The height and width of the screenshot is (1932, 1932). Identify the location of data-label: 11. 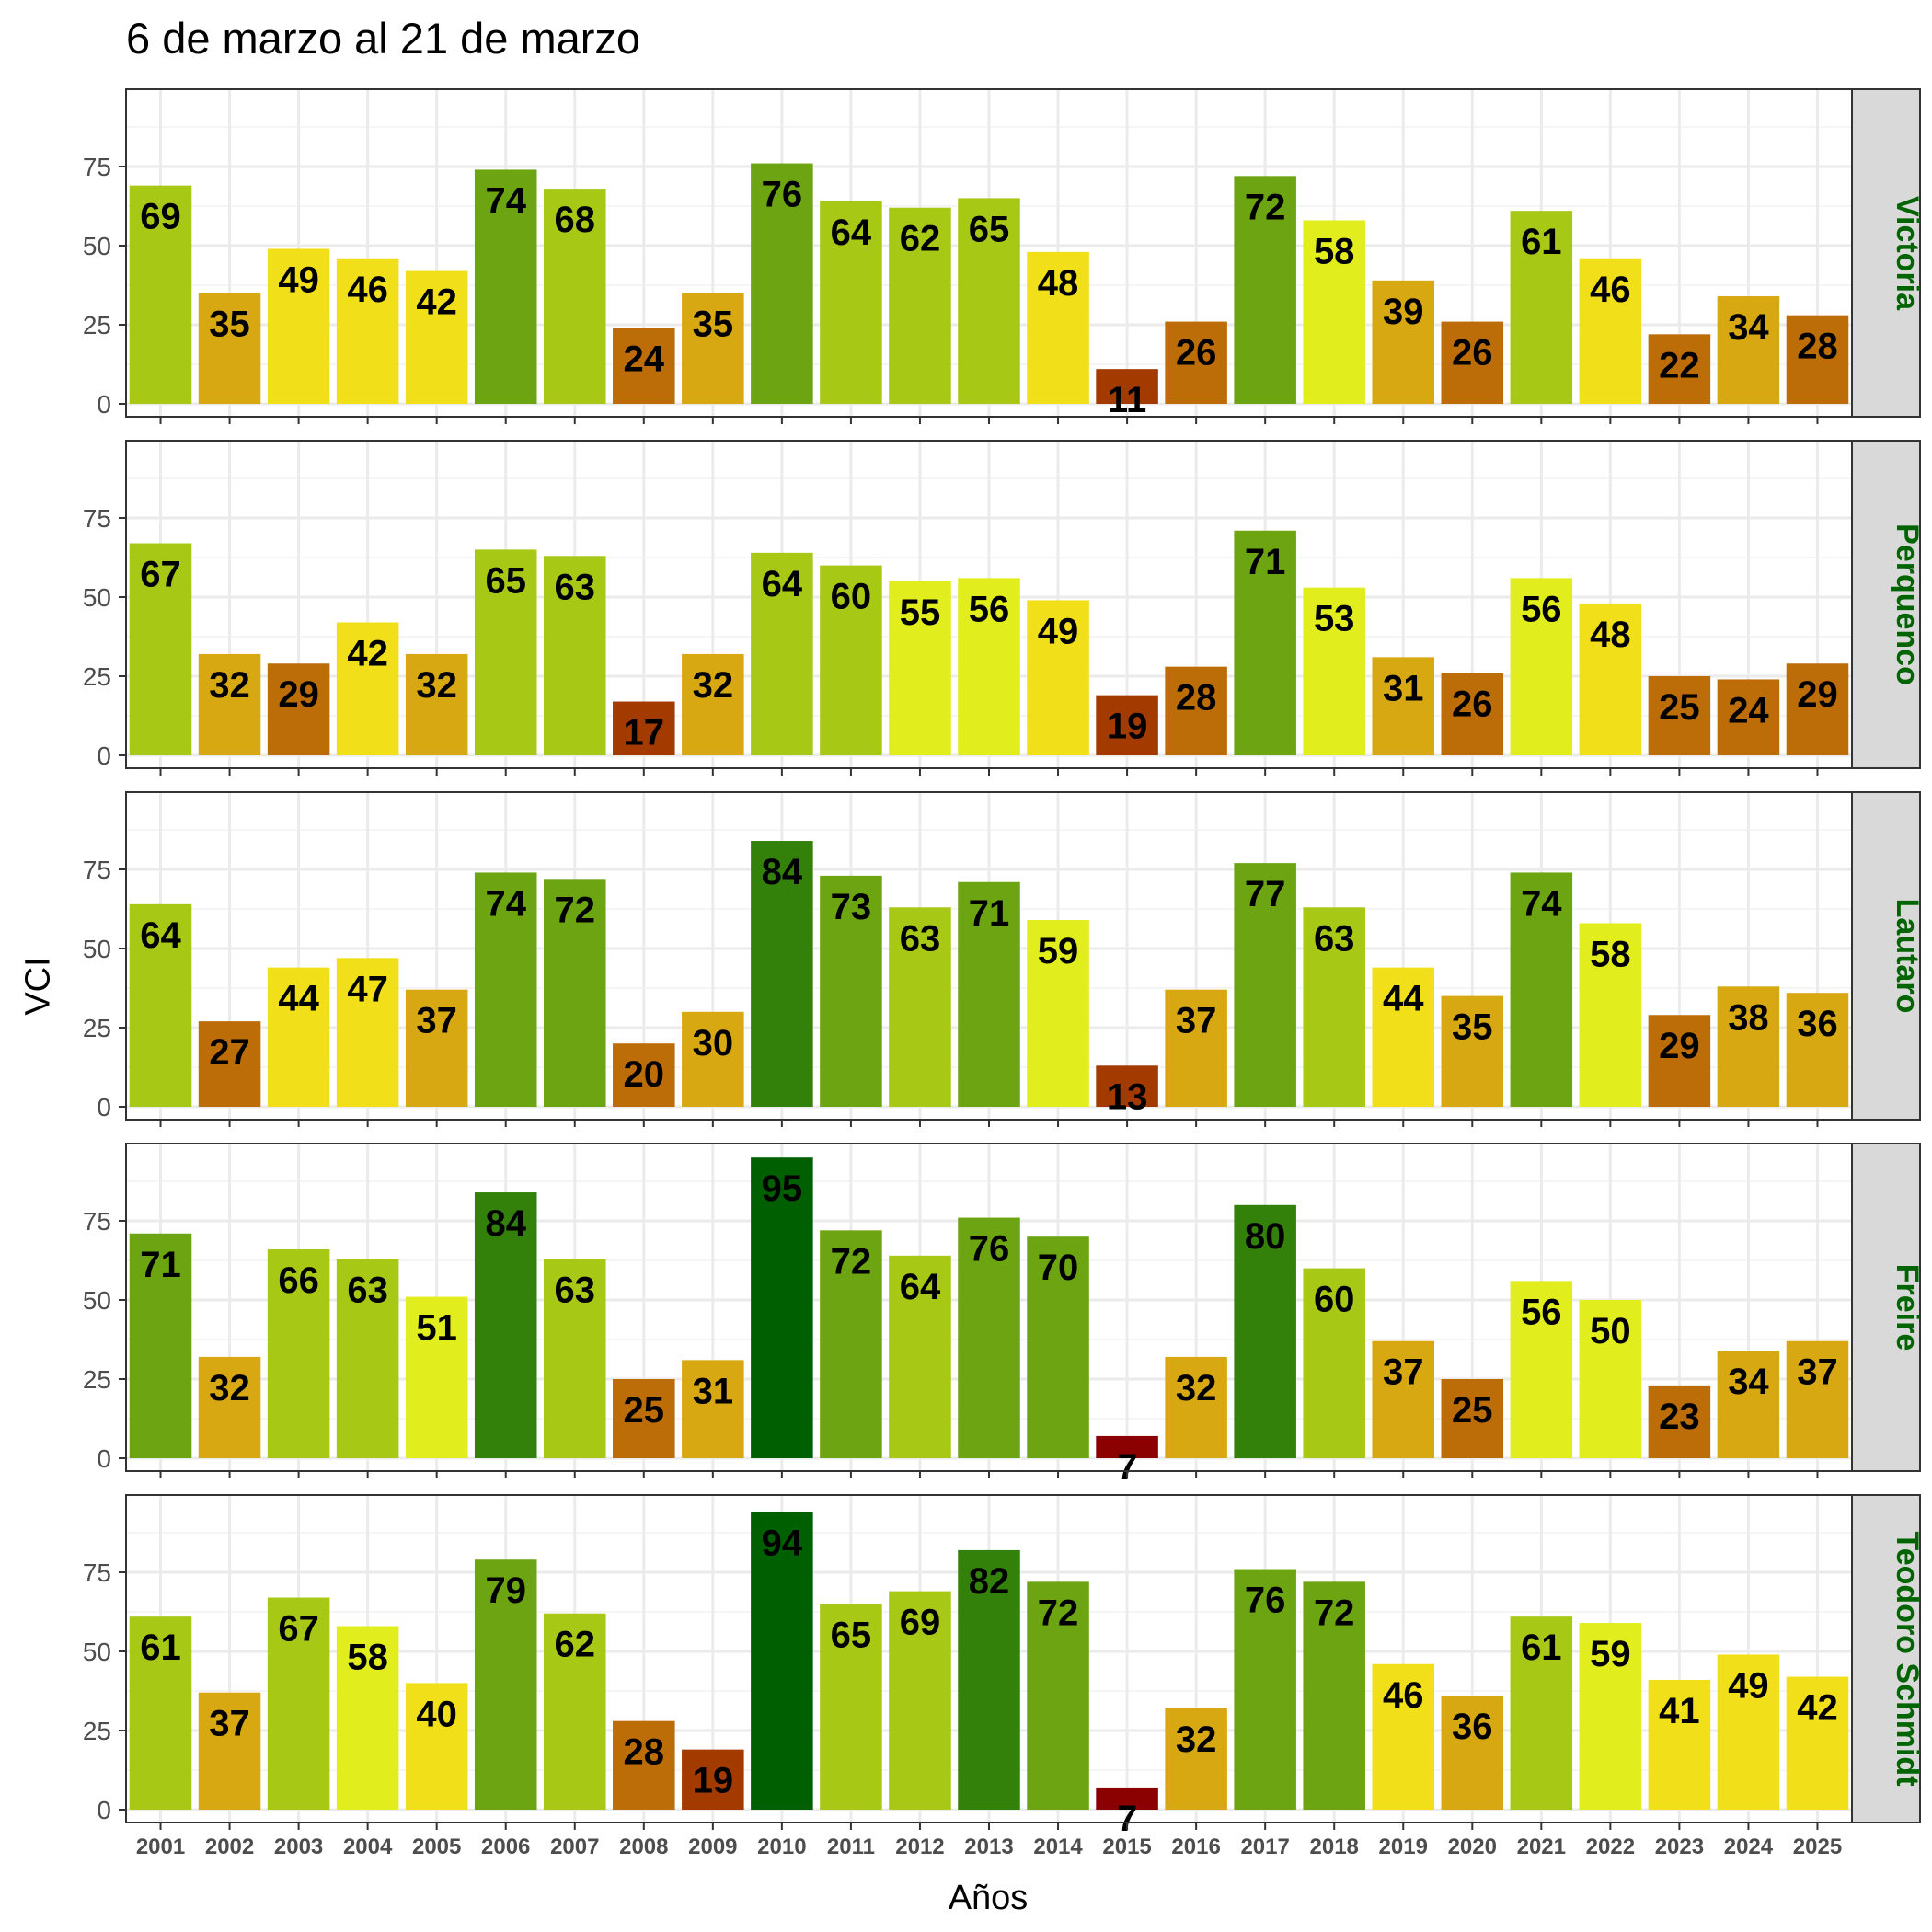
(1127, 400).